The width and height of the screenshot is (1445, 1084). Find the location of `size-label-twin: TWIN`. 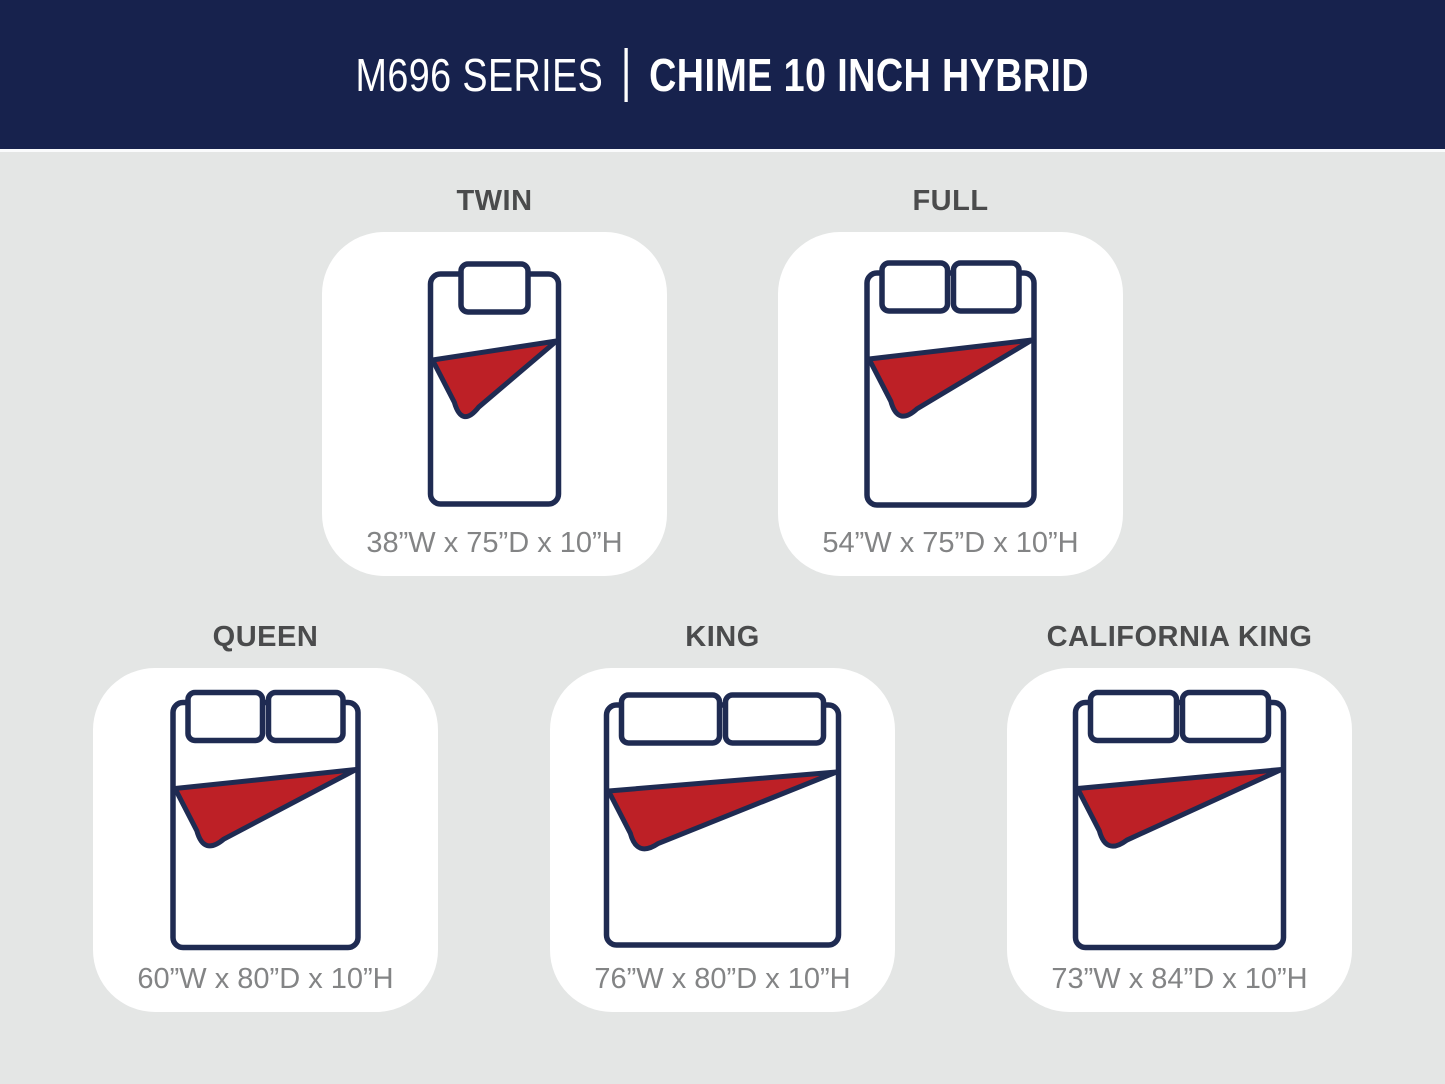

size-label-twin: TWIN is located at coordinates (494, 201).